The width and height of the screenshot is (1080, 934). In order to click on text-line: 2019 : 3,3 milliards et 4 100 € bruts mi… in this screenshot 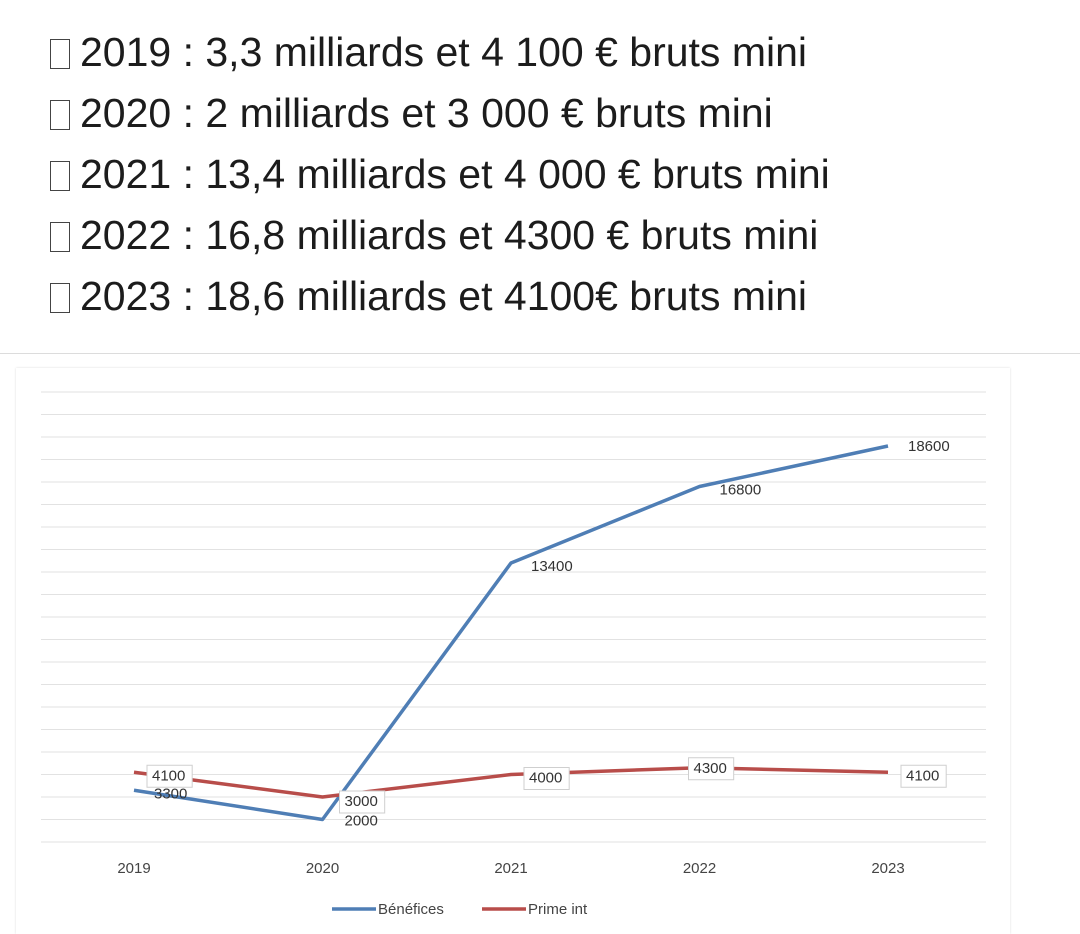, I will do `click(440, 52)`.